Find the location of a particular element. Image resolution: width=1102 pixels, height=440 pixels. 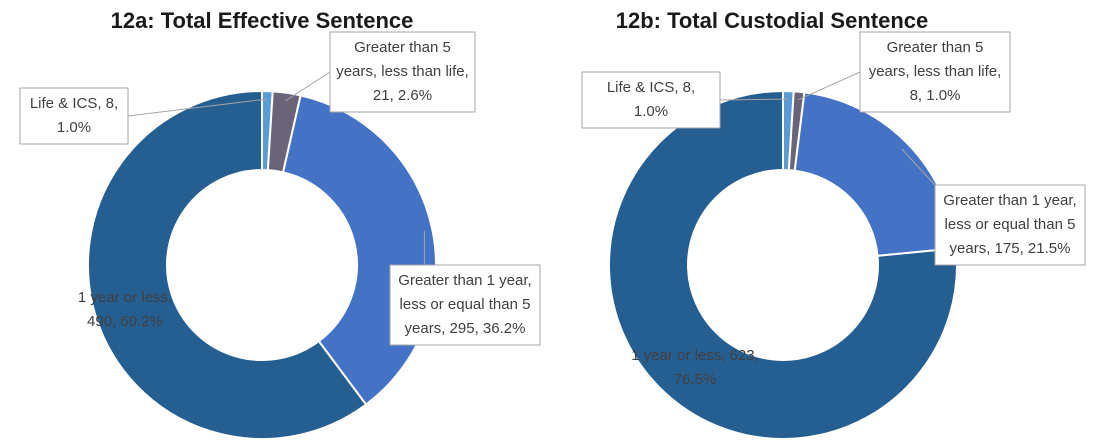

data-label: 1 year or less, 490, 60.2% is located at coordinates (125, 309).